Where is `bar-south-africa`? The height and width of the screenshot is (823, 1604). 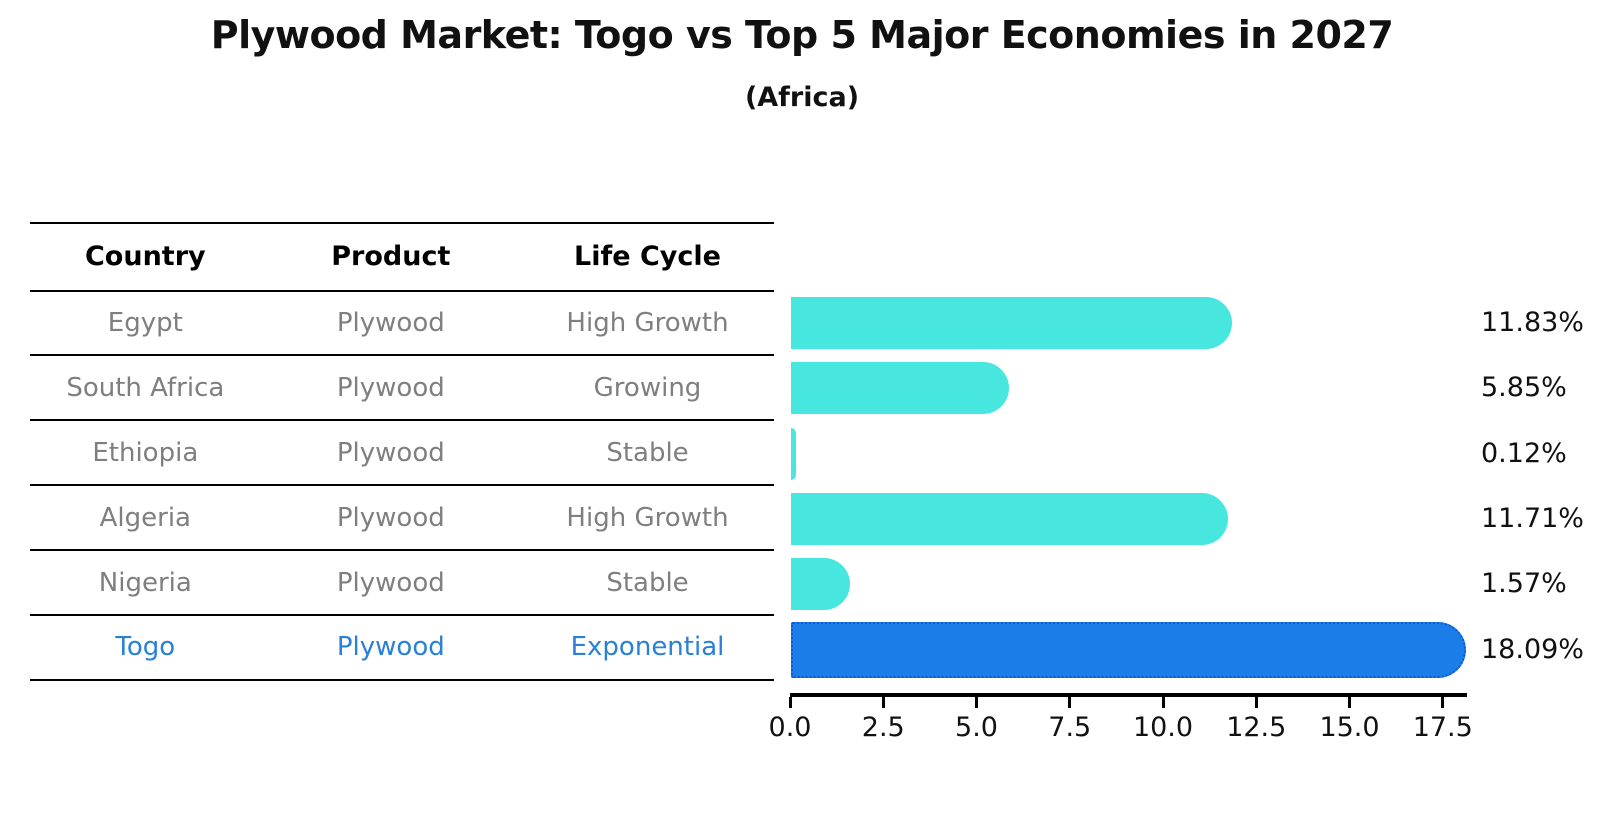
bar-south-africa is located at coordinates (900, 388).